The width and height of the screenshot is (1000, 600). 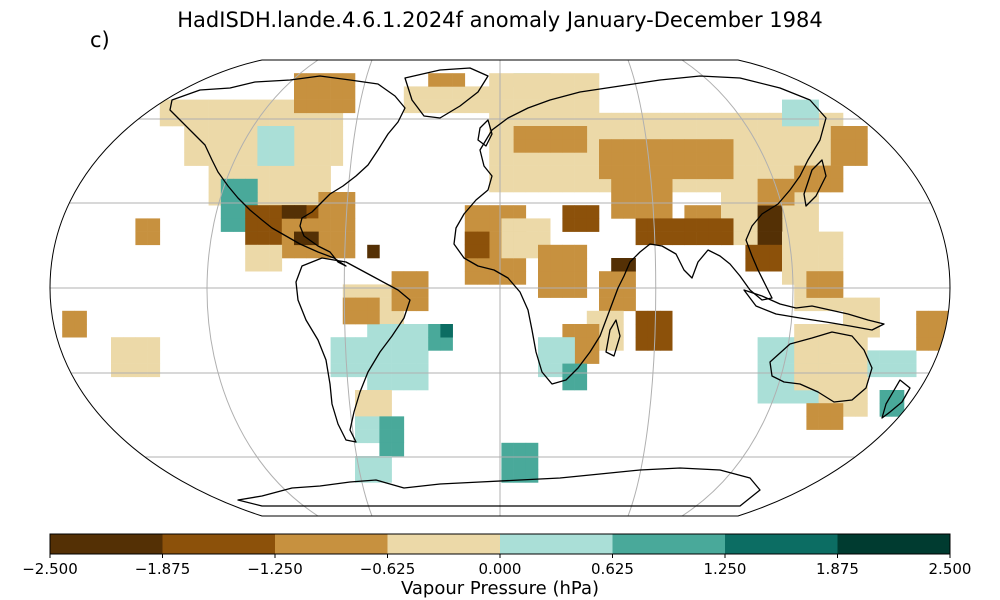 What do you see at coordinates (388, 569) in the screenshot?
I see `colorbar-tick-label: −0.625` at bounding box center [388, 569].